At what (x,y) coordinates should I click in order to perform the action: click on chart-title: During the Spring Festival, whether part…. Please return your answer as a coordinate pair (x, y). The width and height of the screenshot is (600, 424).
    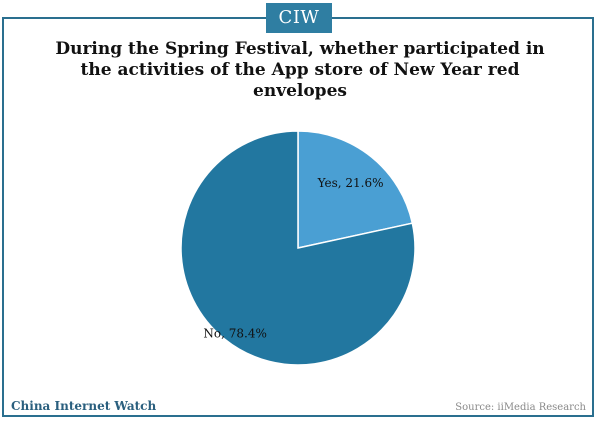
    Looking at the image, I should click on (300, 70).